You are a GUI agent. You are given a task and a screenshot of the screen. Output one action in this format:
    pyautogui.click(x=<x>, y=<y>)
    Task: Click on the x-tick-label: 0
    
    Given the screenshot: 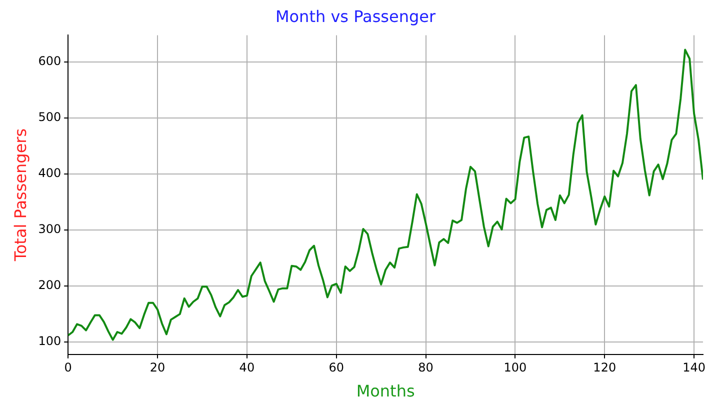 What is the action you would take?
    pyautogui.click(x=68, y=367)
    